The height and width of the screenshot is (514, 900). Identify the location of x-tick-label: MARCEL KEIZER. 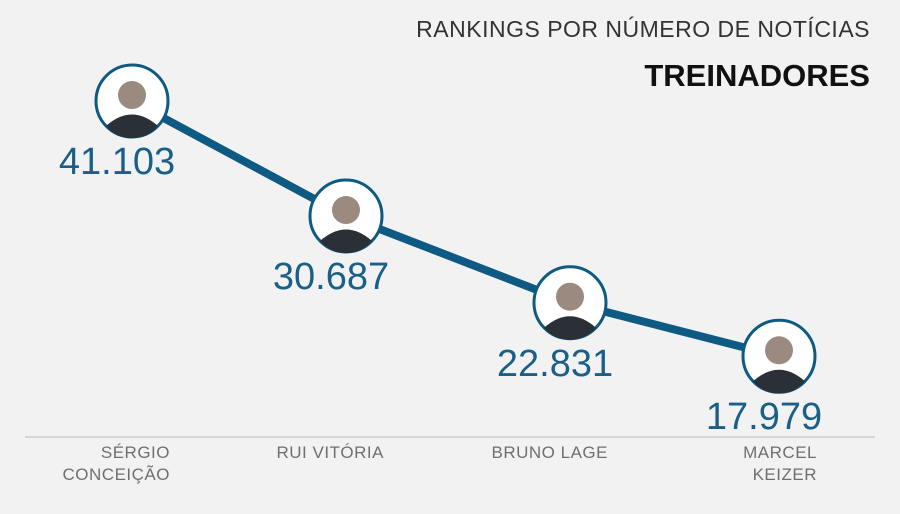
(780, 463).